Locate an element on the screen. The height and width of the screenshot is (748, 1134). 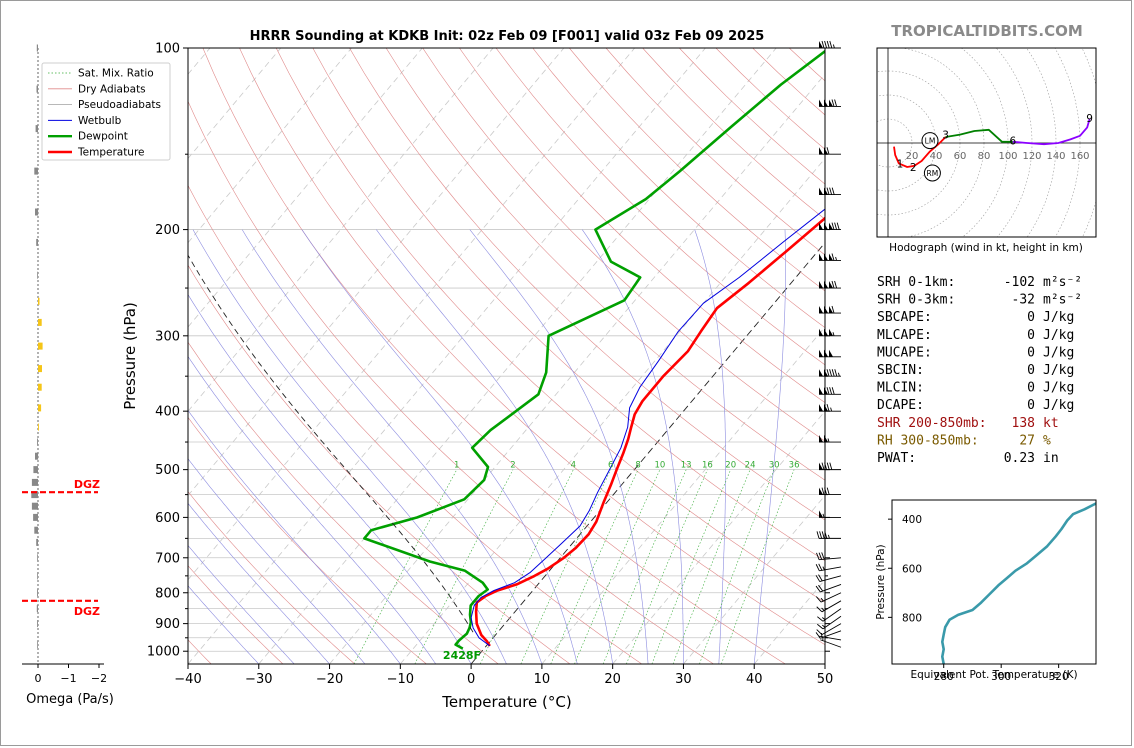
stat-label: DCAPE: is located at coordinates (900, 405).